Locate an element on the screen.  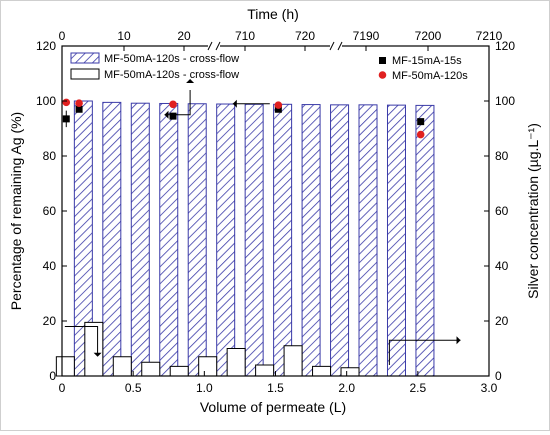
y-tick-label: 100 is located at coordinates (46, 101).